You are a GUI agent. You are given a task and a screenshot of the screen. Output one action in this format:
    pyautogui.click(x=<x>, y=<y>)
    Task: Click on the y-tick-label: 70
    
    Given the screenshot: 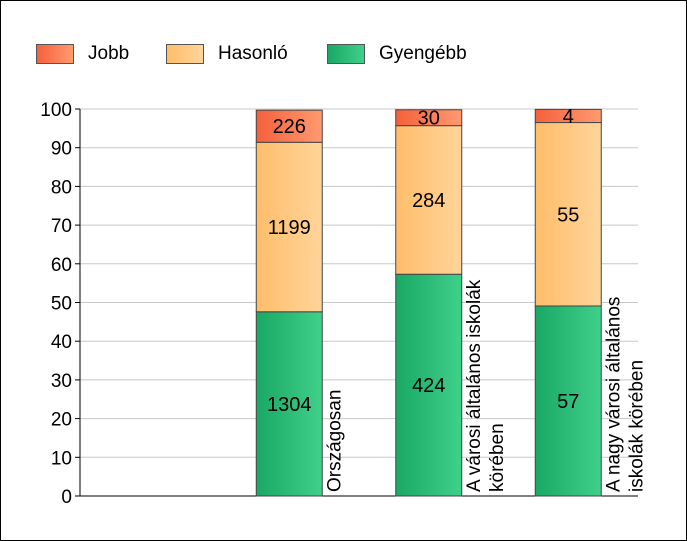 What is the action you would take?
    pyautogui.click(x=61, y=226)
    